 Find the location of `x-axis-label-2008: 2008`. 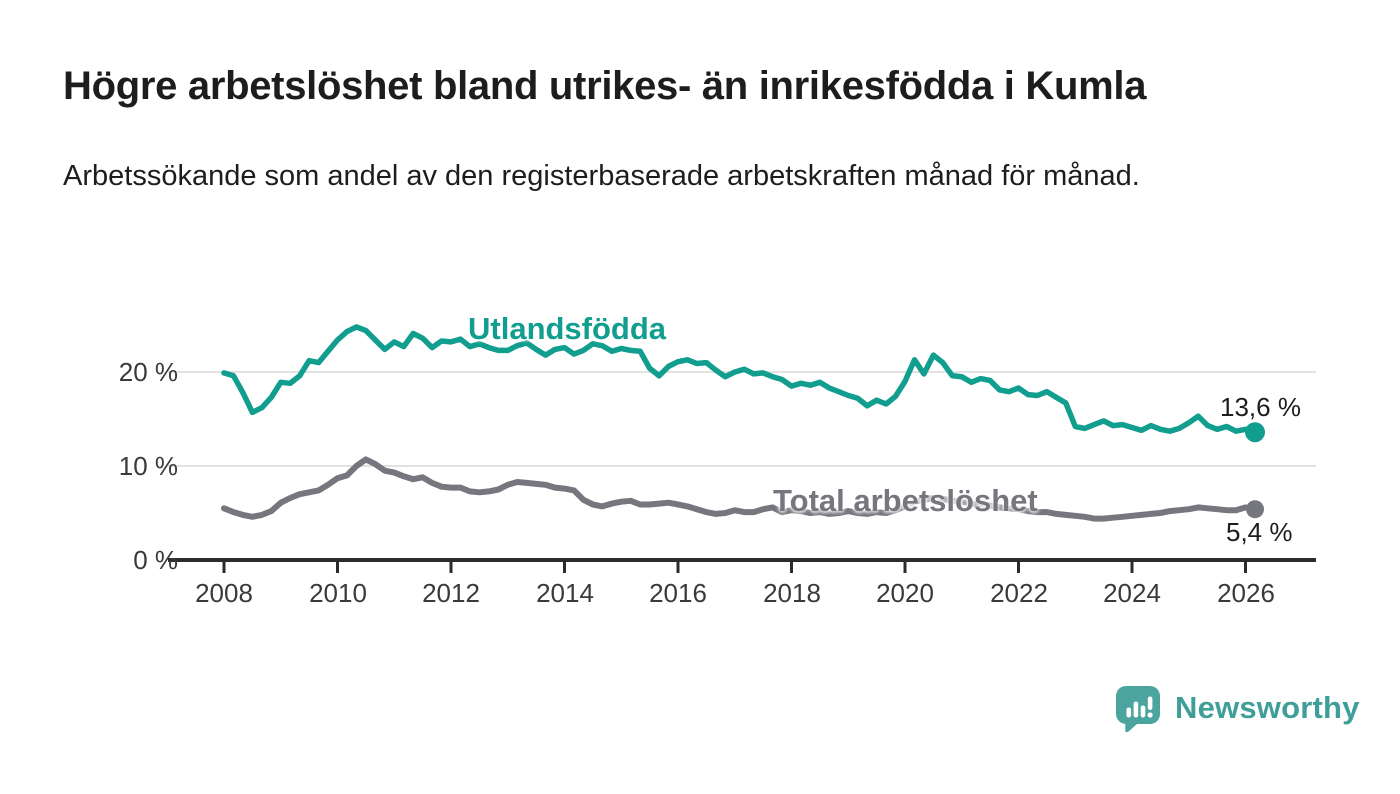

x-axis-label-2008: 2008 is located at coordinates (224, 593).